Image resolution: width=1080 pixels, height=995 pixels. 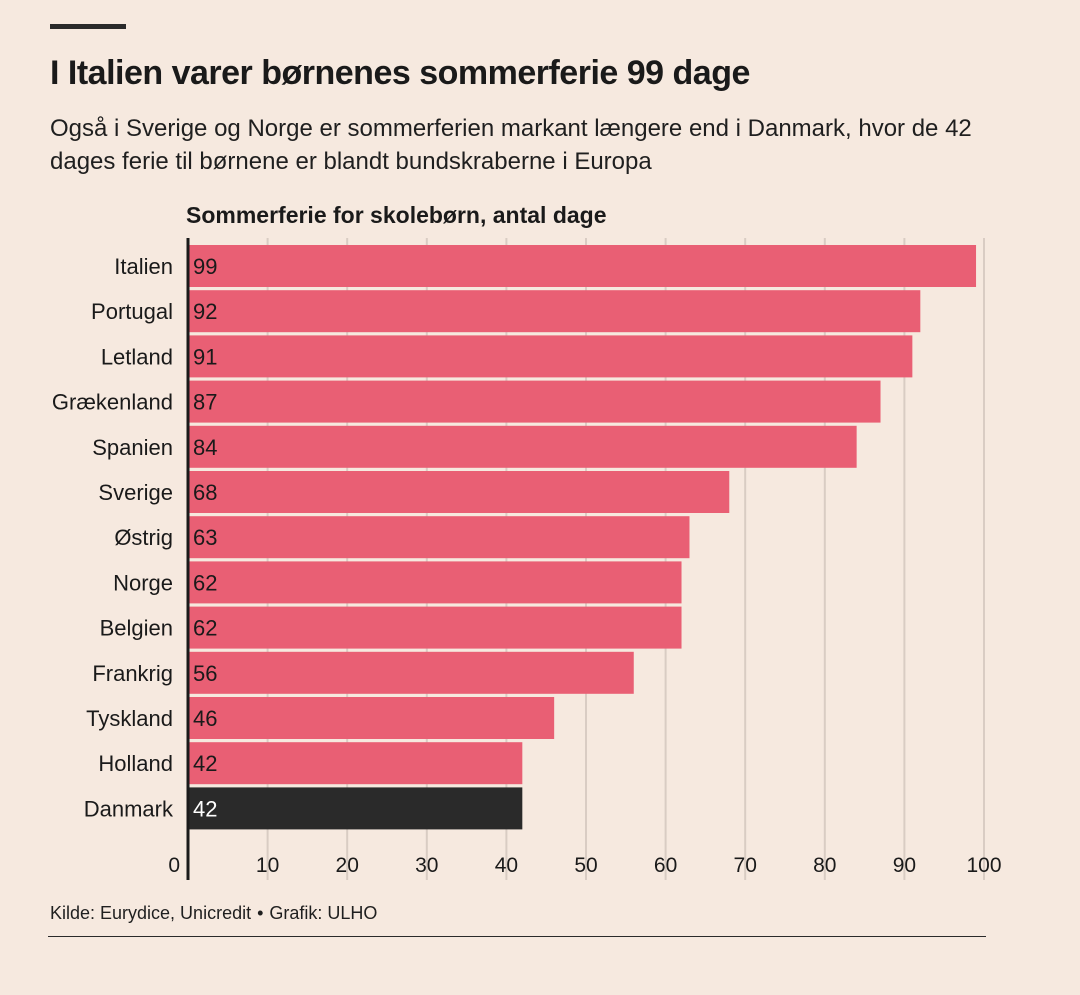 What do you see at coordinates (136, 628) in the screenshot?
I see `category-label: Belgien` at bounding box center [136, 628].